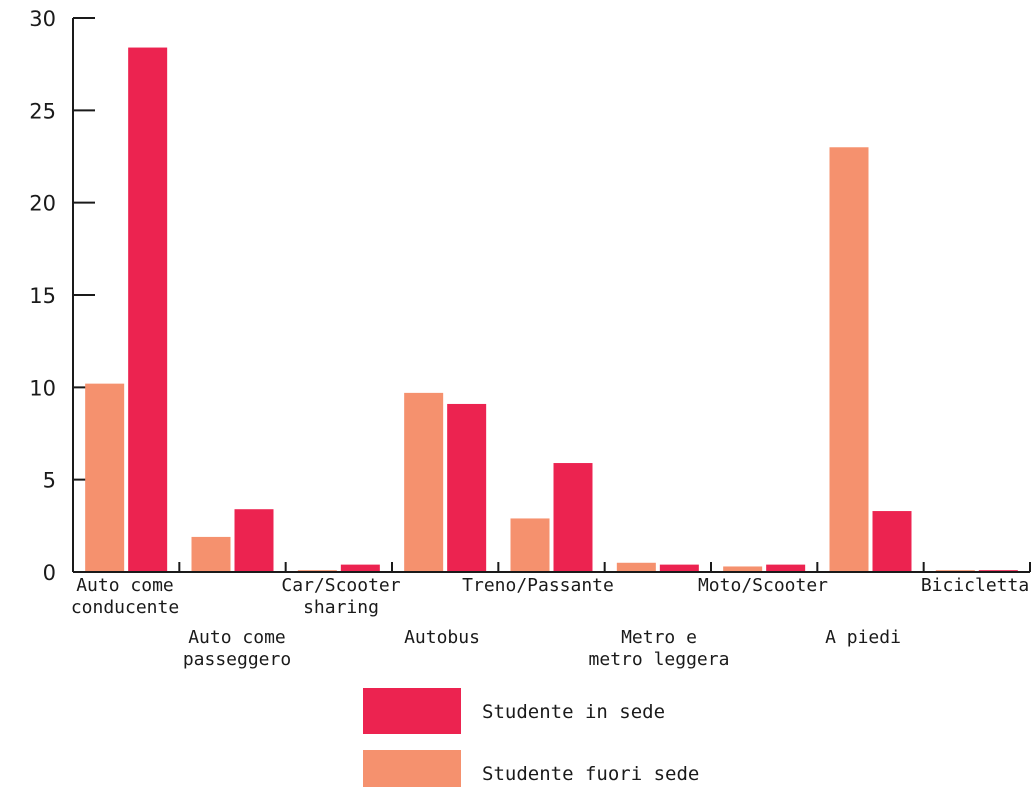 This screenshot has height=787, width=1034. I want to click on x-category-label: Treno/Passante, so click(538, 585).